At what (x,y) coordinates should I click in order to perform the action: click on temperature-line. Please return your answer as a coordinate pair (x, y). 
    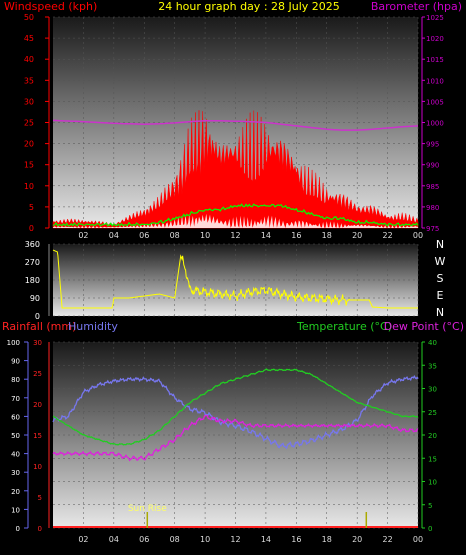
    Looking at the image, I should click on (235, 407).